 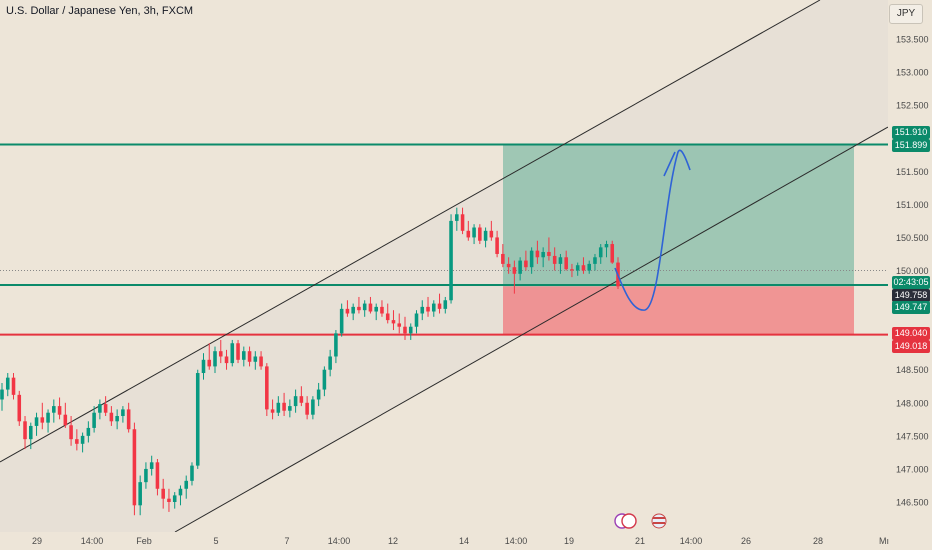 What do you see at coordinates (625, 521) in the screenshot?
I see `crypto-event-icon` at bounding box center [625, 521].